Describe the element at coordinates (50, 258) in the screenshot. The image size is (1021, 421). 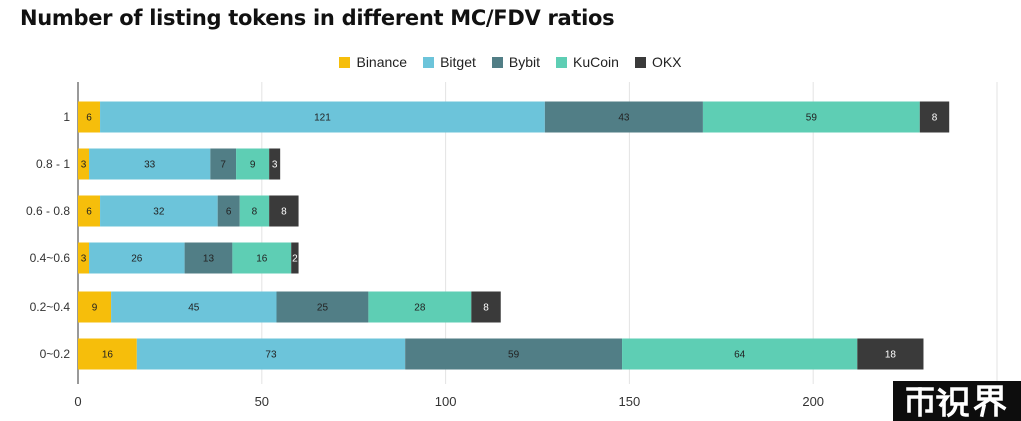
I see `y-tick-label: 0.4~0.6` at that location.